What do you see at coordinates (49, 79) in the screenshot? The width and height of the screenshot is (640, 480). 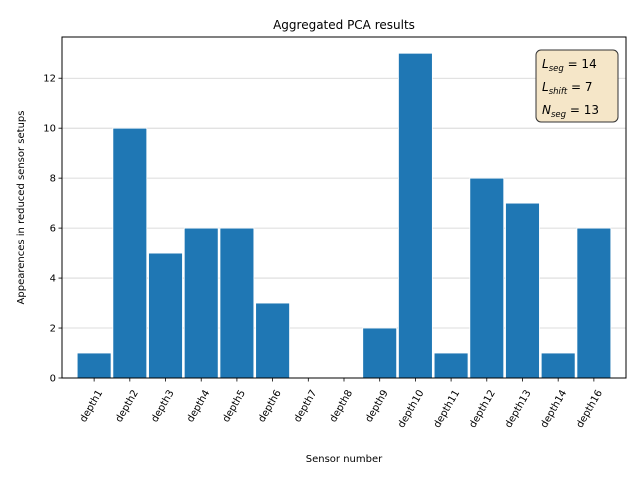 I see `y-tick-label: 12` at bounding box center [49, 79].